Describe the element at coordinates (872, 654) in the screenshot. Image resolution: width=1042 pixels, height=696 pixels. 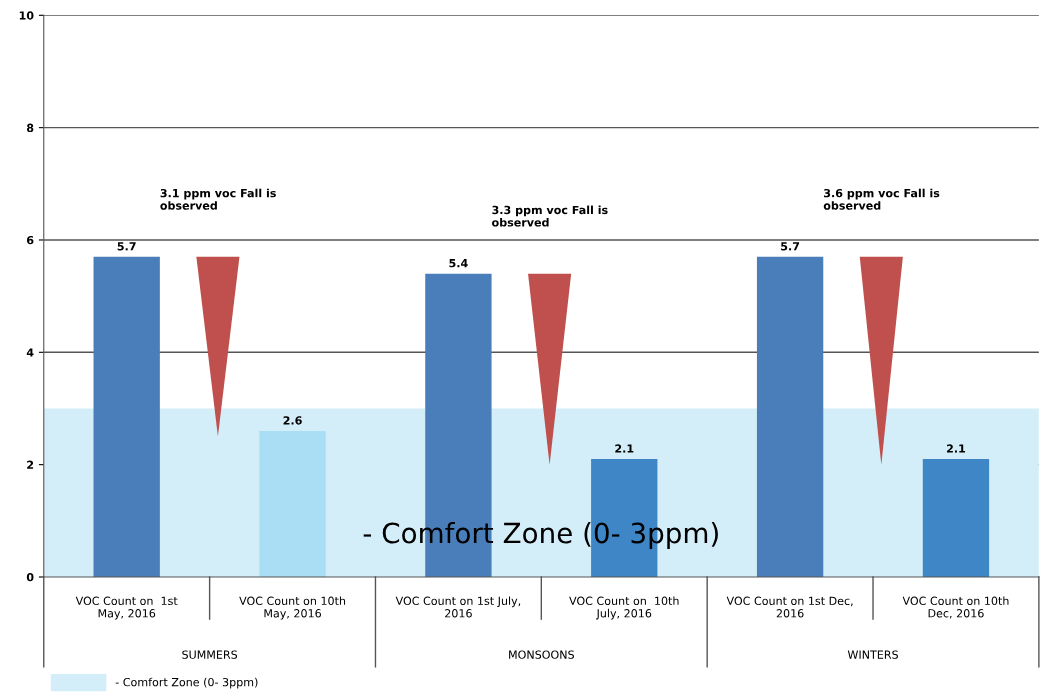
I see `text: WINTERS` at that location.